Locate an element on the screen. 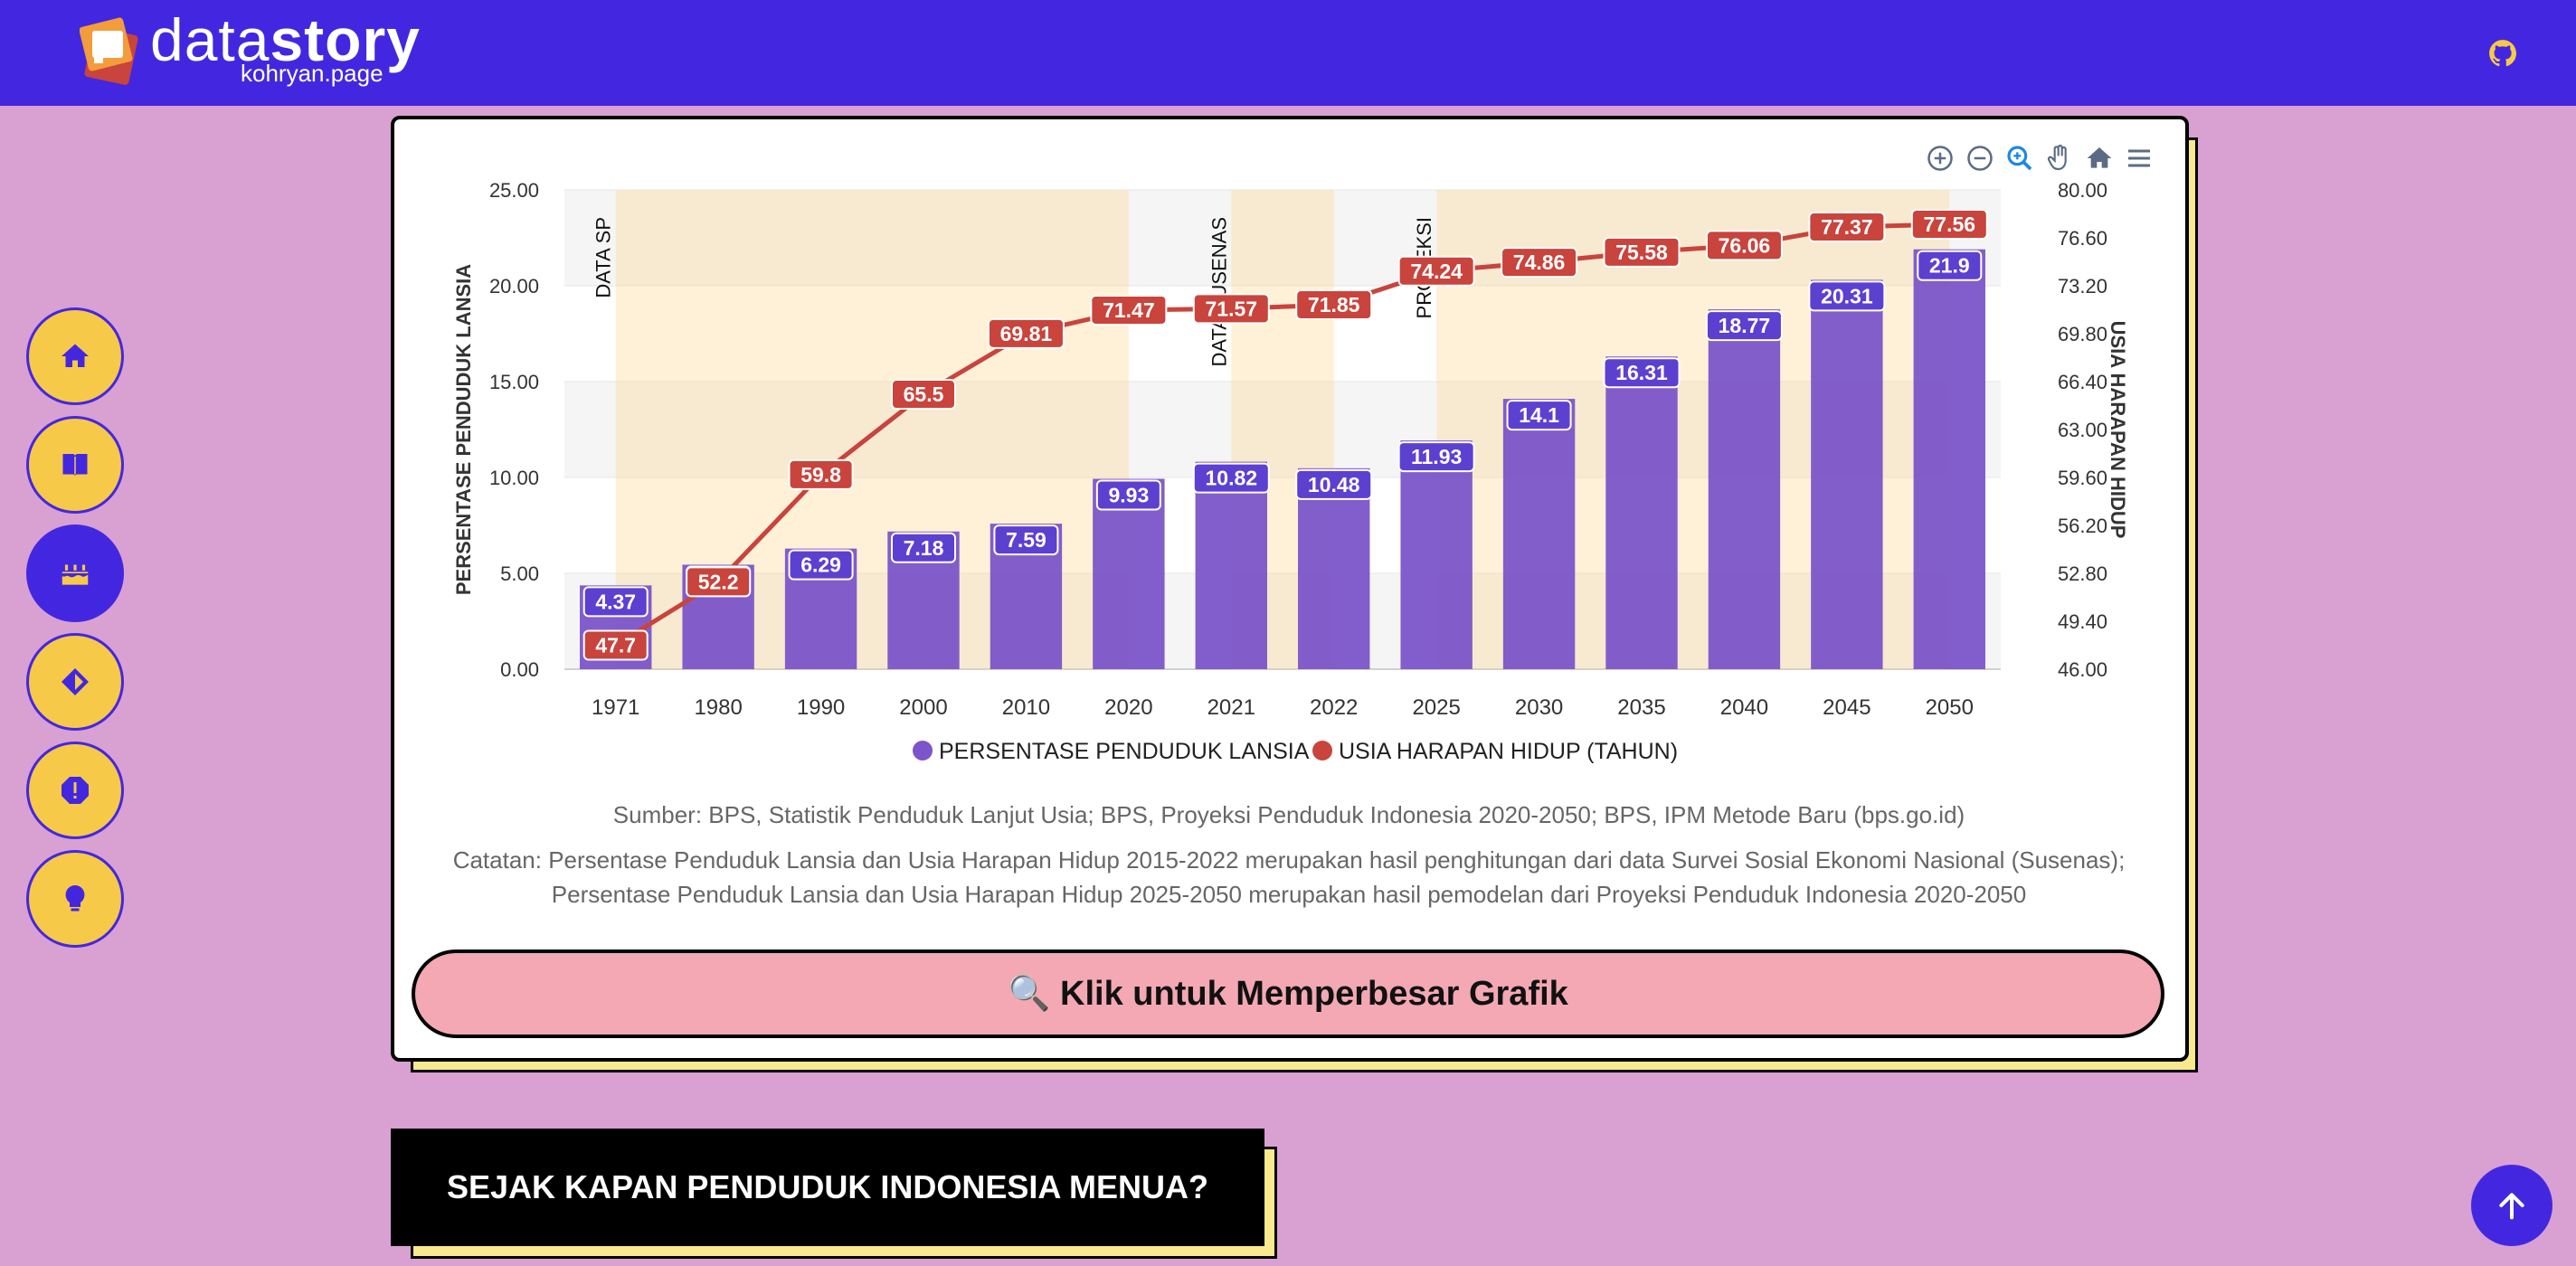  line-data-label: 77.56 is located at coordinates (1950, 224).